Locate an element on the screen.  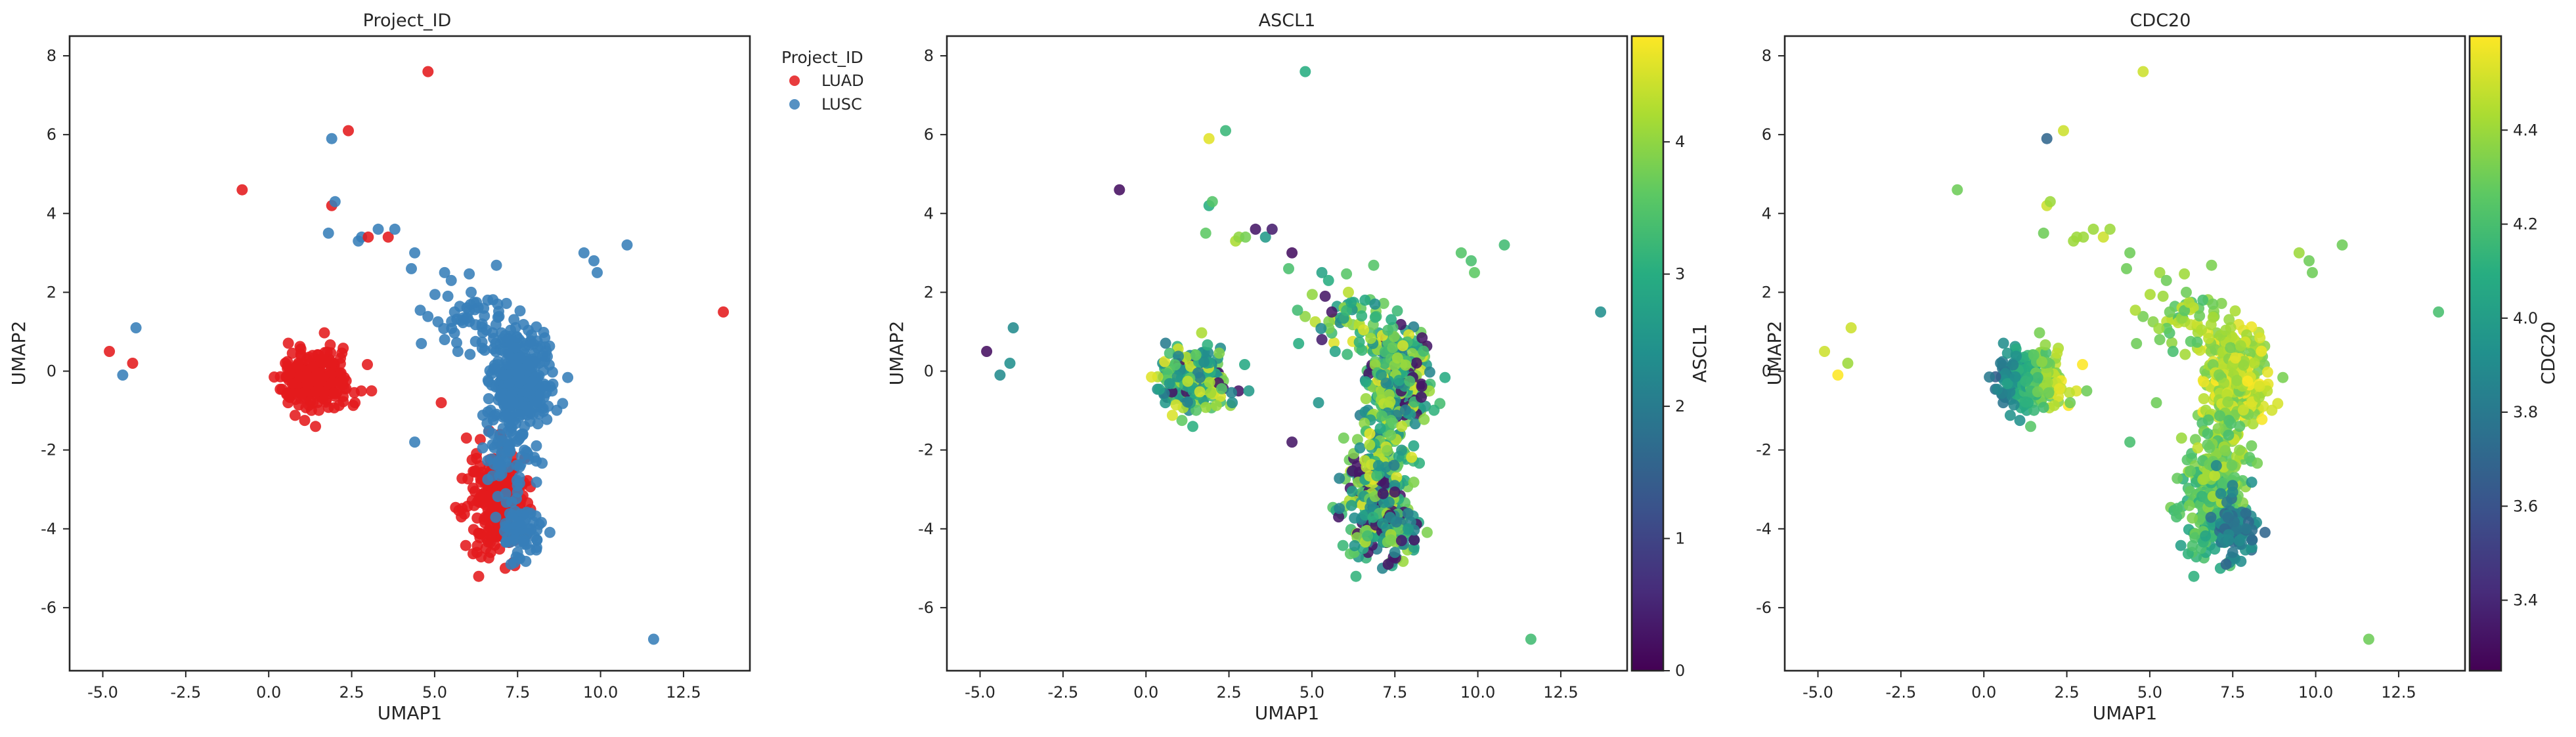
y-tick-label: 4 is located at coordinates (1767, 213).